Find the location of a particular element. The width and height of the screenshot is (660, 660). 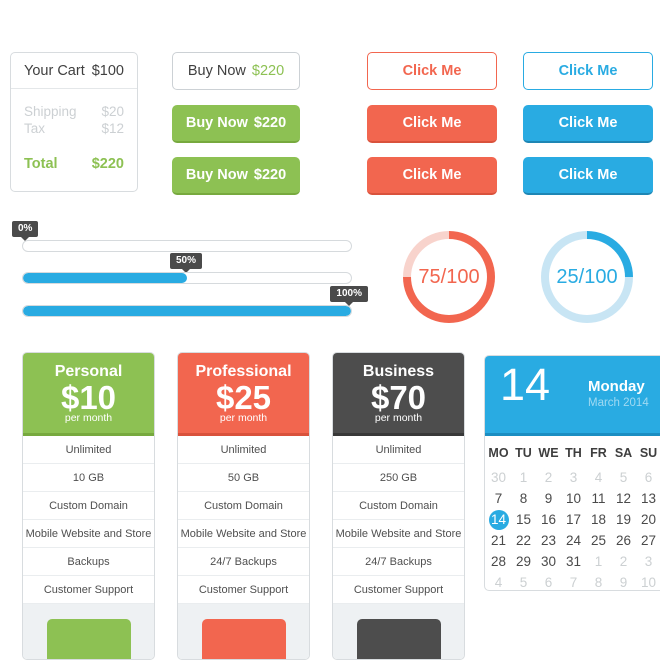

calendar-day: 20 is located at coordinates (648, 519).